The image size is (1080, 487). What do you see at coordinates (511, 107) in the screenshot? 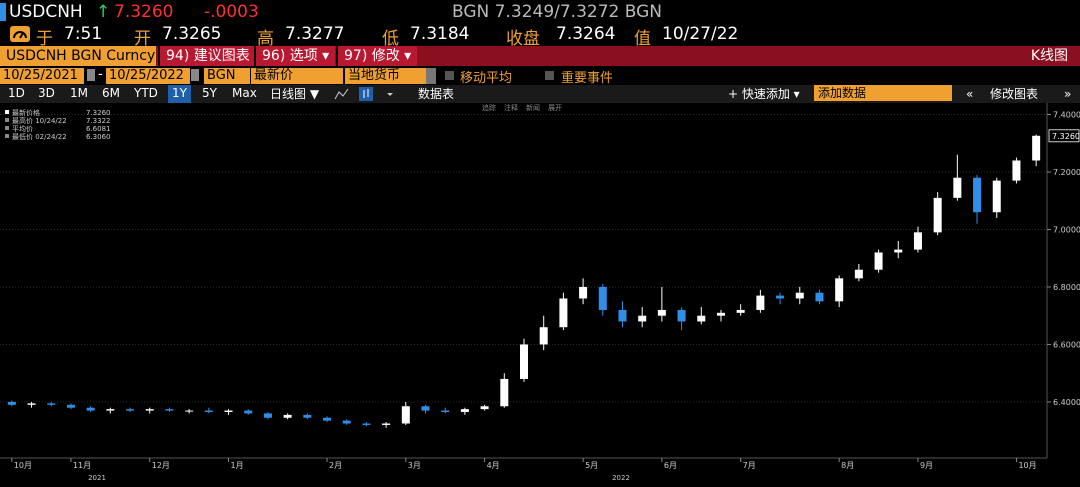
I see `chart-tool: 注释` at bounding box center [511, 107].